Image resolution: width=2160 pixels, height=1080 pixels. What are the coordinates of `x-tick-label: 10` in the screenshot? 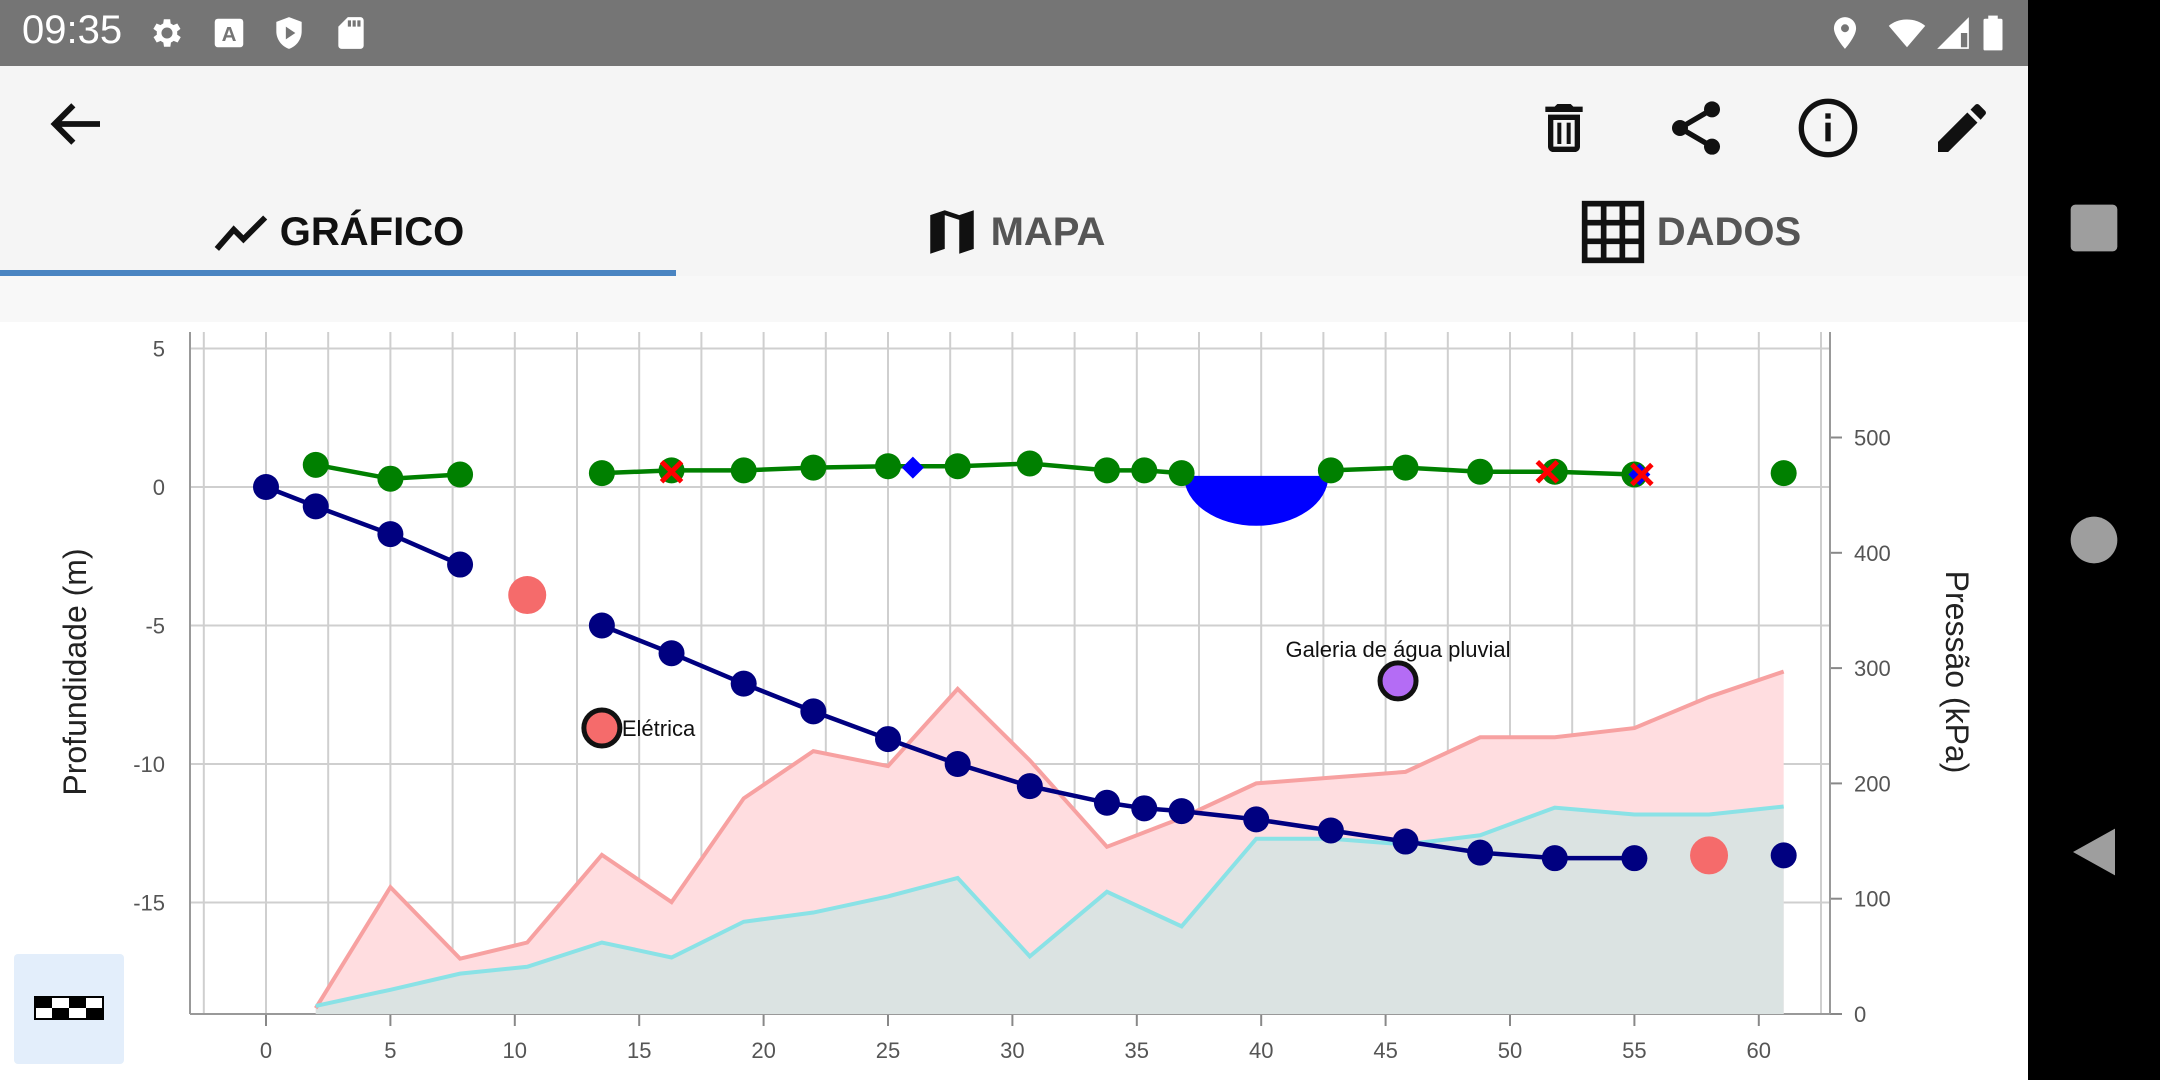 It's located at (515, 1050).